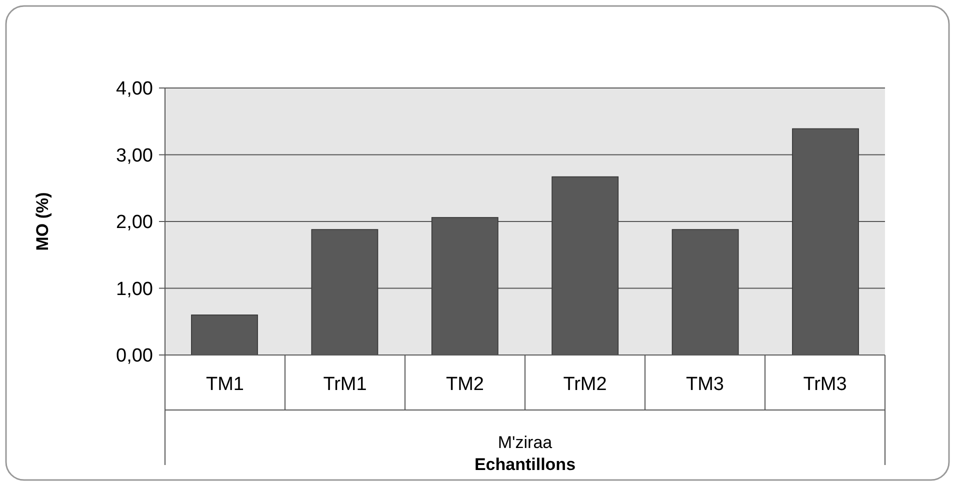 The height and width of the screenshot is (486, 955). Describe the element at coordinates (585, 384) in the screenshot. I see `x-tick-label: TrM2` at that location.